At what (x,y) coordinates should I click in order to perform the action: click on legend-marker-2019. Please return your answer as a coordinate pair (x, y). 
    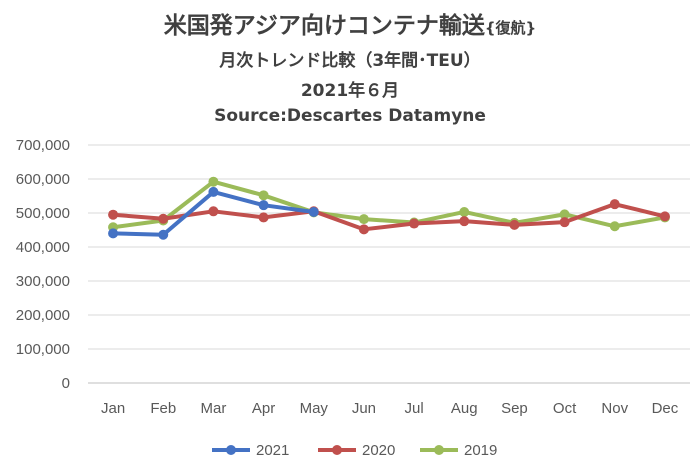
    Looking at the image, I should click on (439, 450).